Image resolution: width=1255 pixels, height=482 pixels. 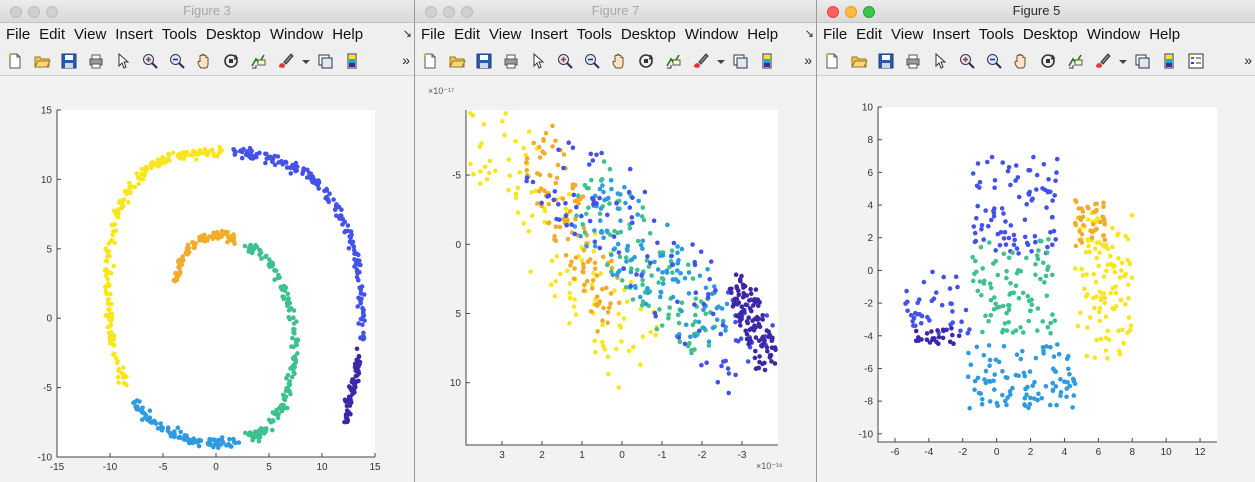 What do you see at coordinates (615, 11) in the screenshot?
I see `title-bar: Figure 7` at bounding box center [615, 11].